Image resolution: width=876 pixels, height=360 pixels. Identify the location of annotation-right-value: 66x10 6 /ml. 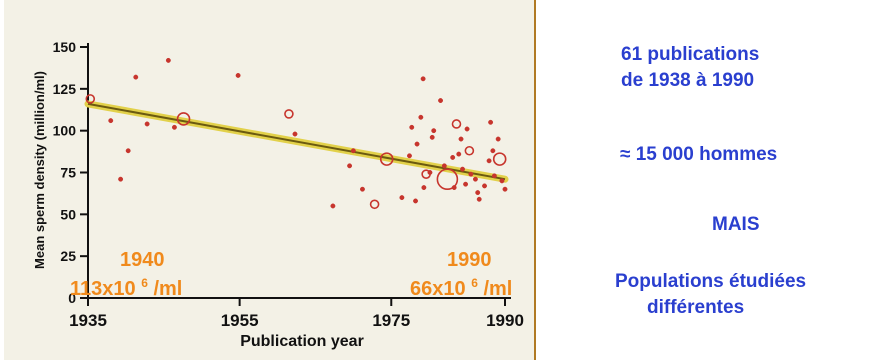
(461, 285).